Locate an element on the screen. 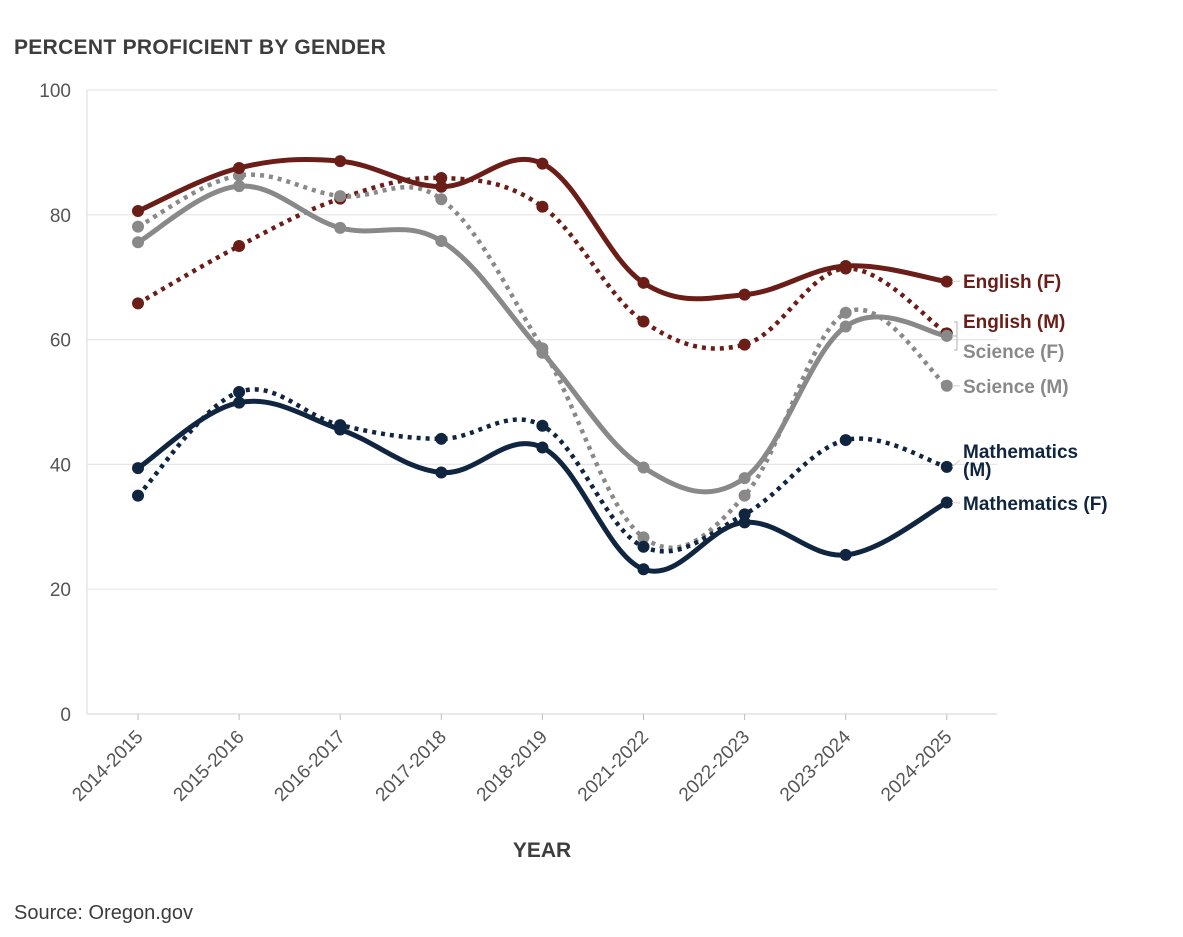  series-label-line: (M) is located at coordinates (977, 470).